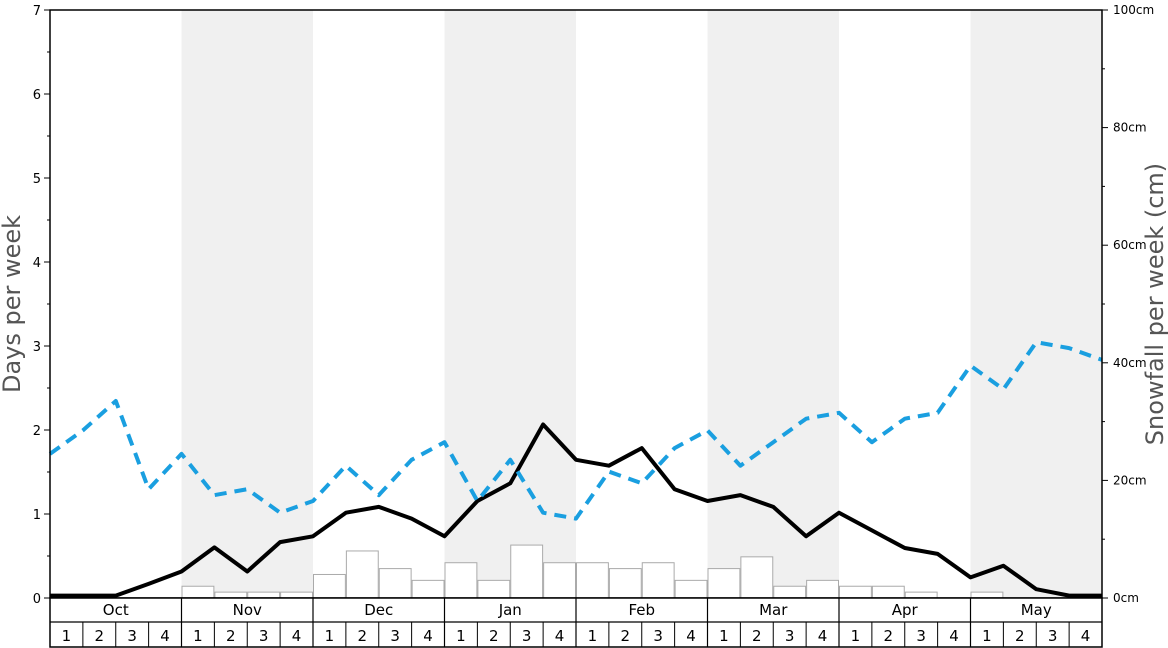  What do you see at coordinates (37, 347) in the screenshot?
I see `left-tick-label-3: 3` at bounding box center [37, 347].